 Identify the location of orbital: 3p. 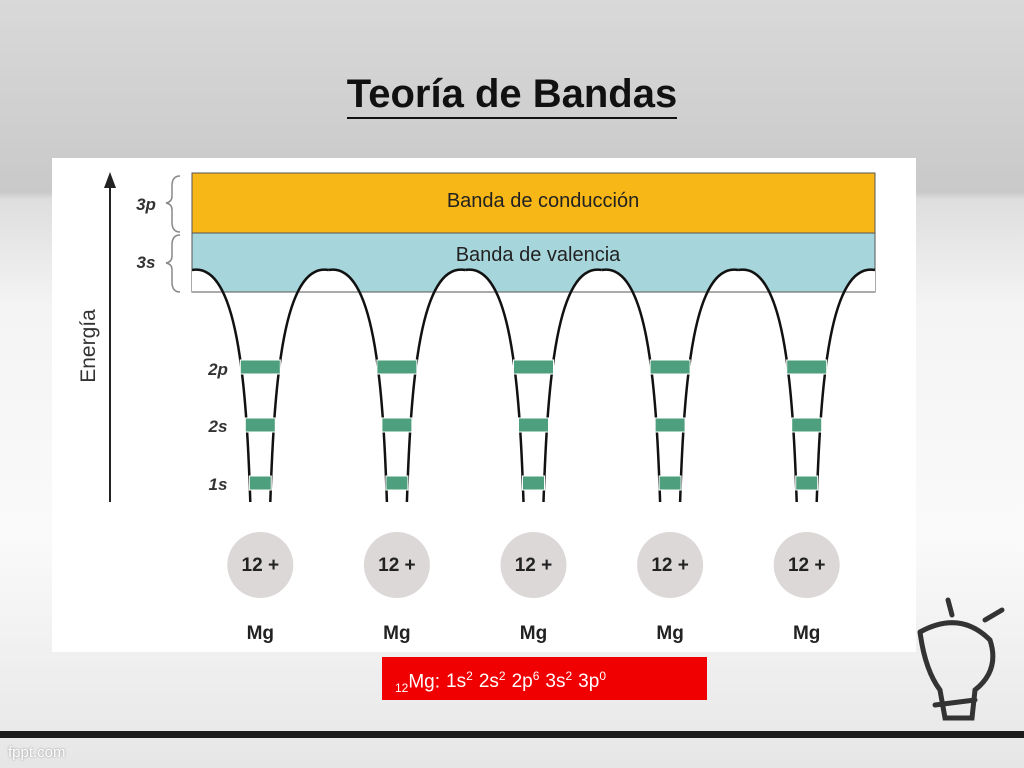
(589, 682).